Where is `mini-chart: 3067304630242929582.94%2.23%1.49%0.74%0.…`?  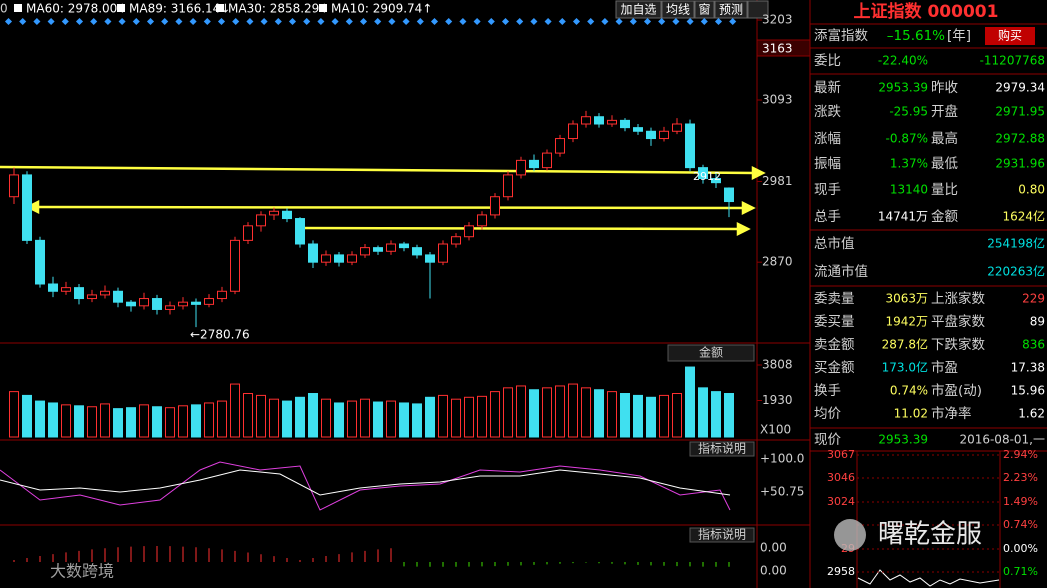 mini-chart: 3067304630242929582.94%2.23%1.49%0.74%0.… is located at coordinates (932, 513).